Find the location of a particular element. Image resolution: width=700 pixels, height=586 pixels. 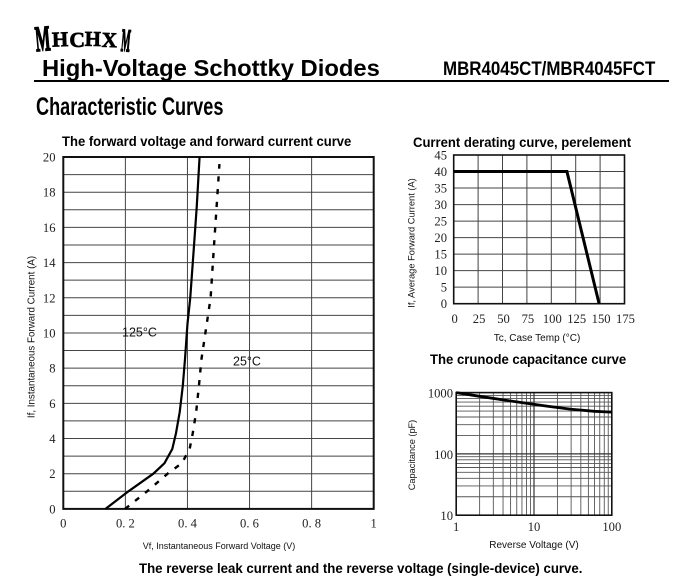

svg-text: 40 is located at coordinates (440, 172).